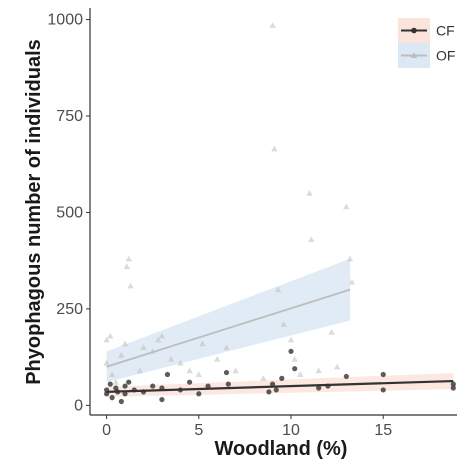  Describe the element at coordinates (228, 328) in the screenshot. I see `trend-line-of` at that location.